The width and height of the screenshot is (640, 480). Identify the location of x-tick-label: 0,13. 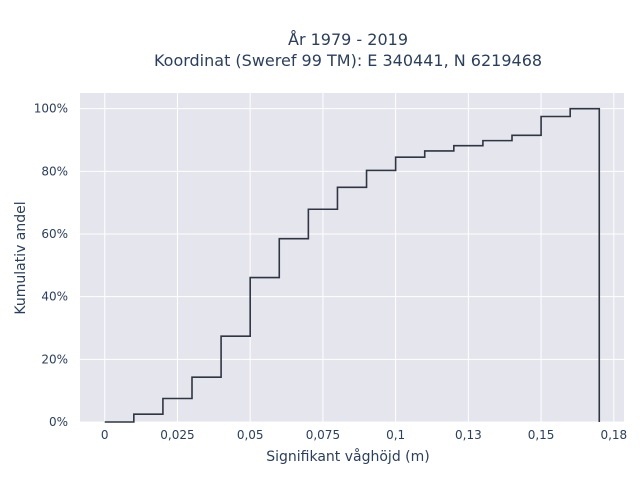
(468, 435).